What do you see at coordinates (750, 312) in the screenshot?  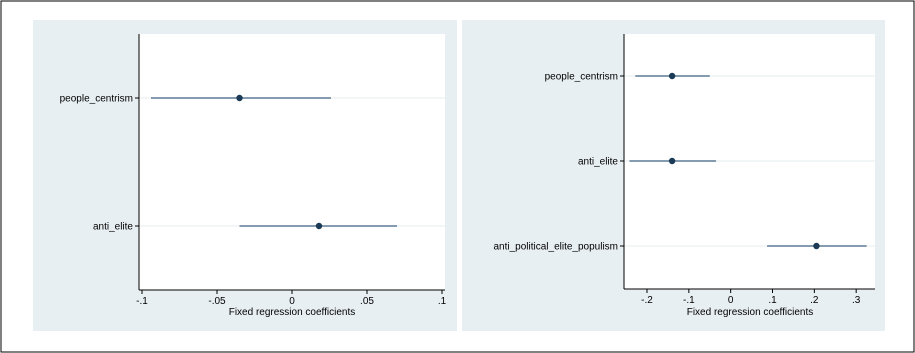 I see `right-x-axis-title: Fixed regression coefficients` at bounding box center [750, 312].